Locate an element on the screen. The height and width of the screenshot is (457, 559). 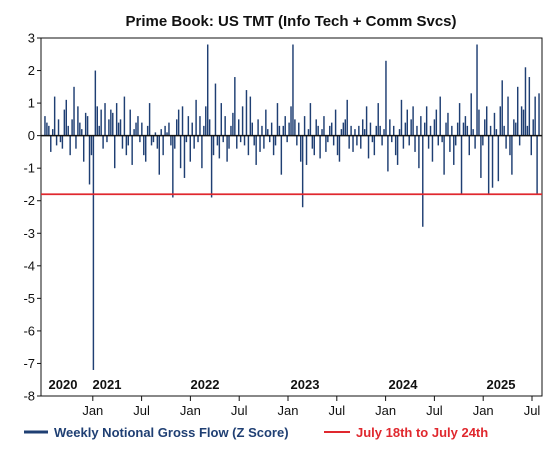
y-tick-label: -4 is located at coordinates (29, 265).